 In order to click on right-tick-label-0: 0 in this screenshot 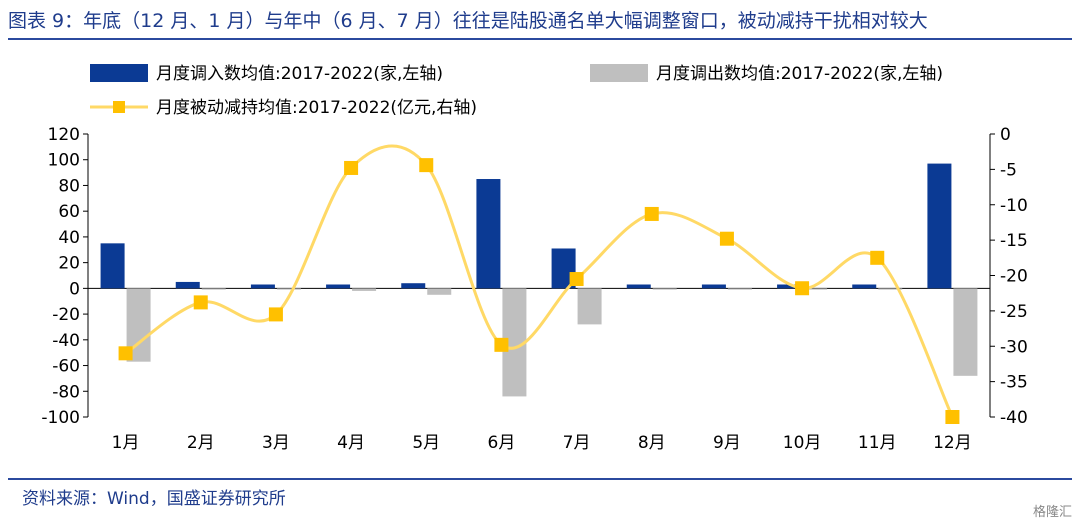, I will do `click(1005, 135)`.